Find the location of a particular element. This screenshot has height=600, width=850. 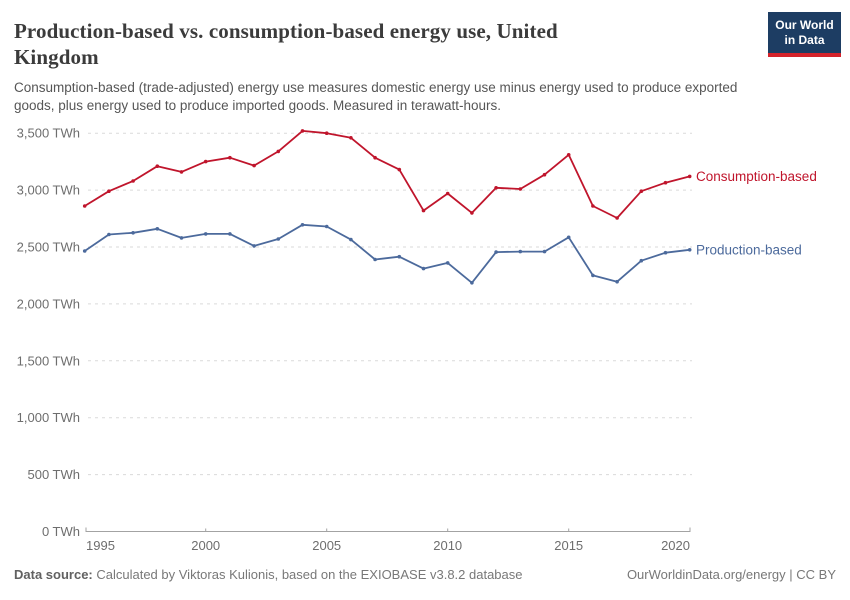

y-axis-tick-label: 1,000 TWh is located at coordinates (48, 417).